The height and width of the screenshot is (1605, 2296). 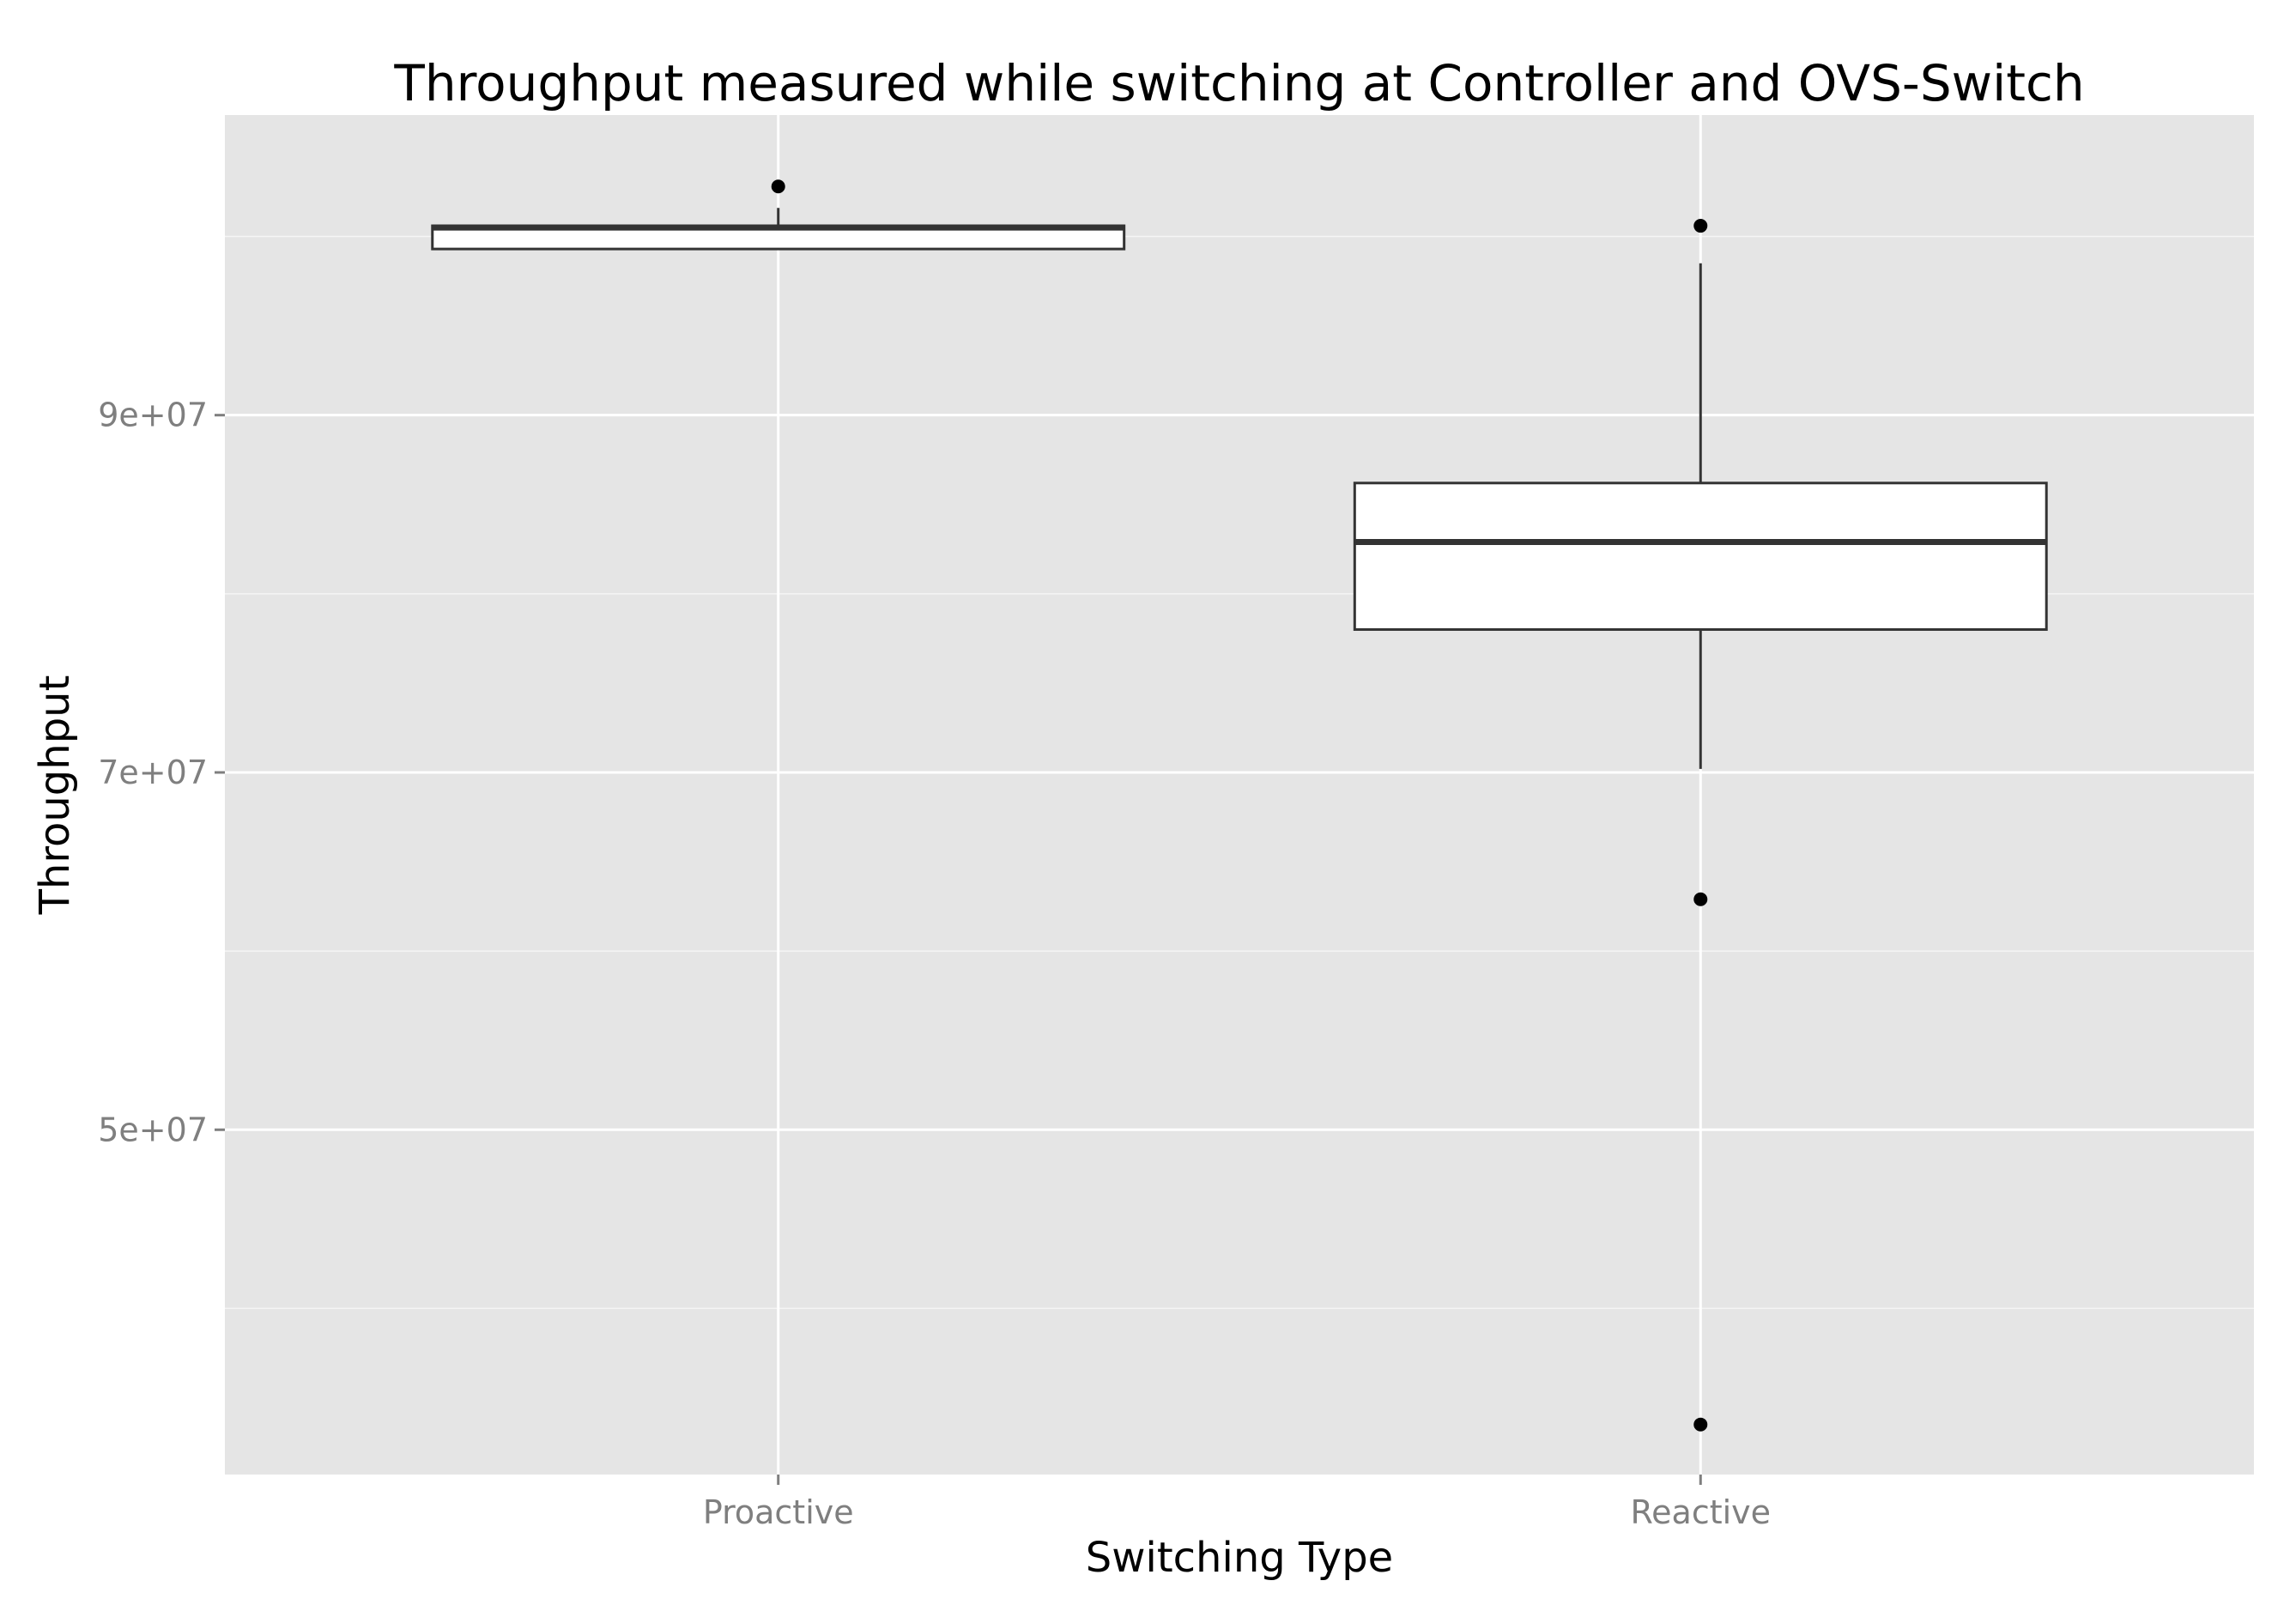 I want to click on x-axis-title: Switching Type, so click(x=1239, y=1558).